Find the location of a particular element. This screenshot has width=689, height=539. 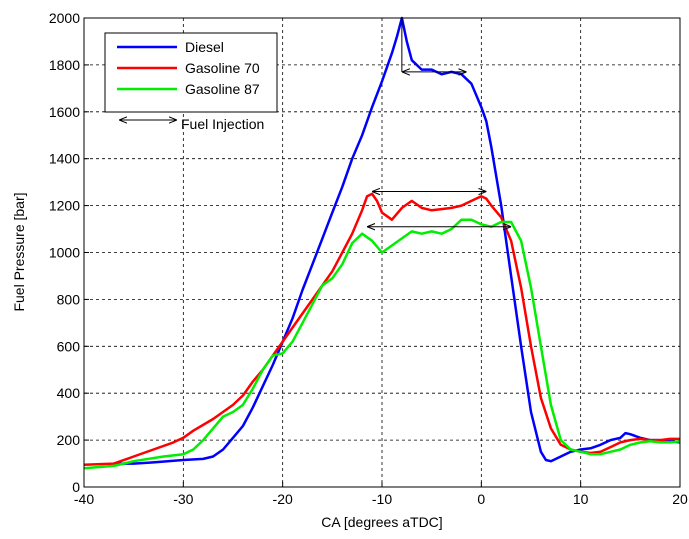

y-tick-label: 2000 is located at coordinates (64, 18).